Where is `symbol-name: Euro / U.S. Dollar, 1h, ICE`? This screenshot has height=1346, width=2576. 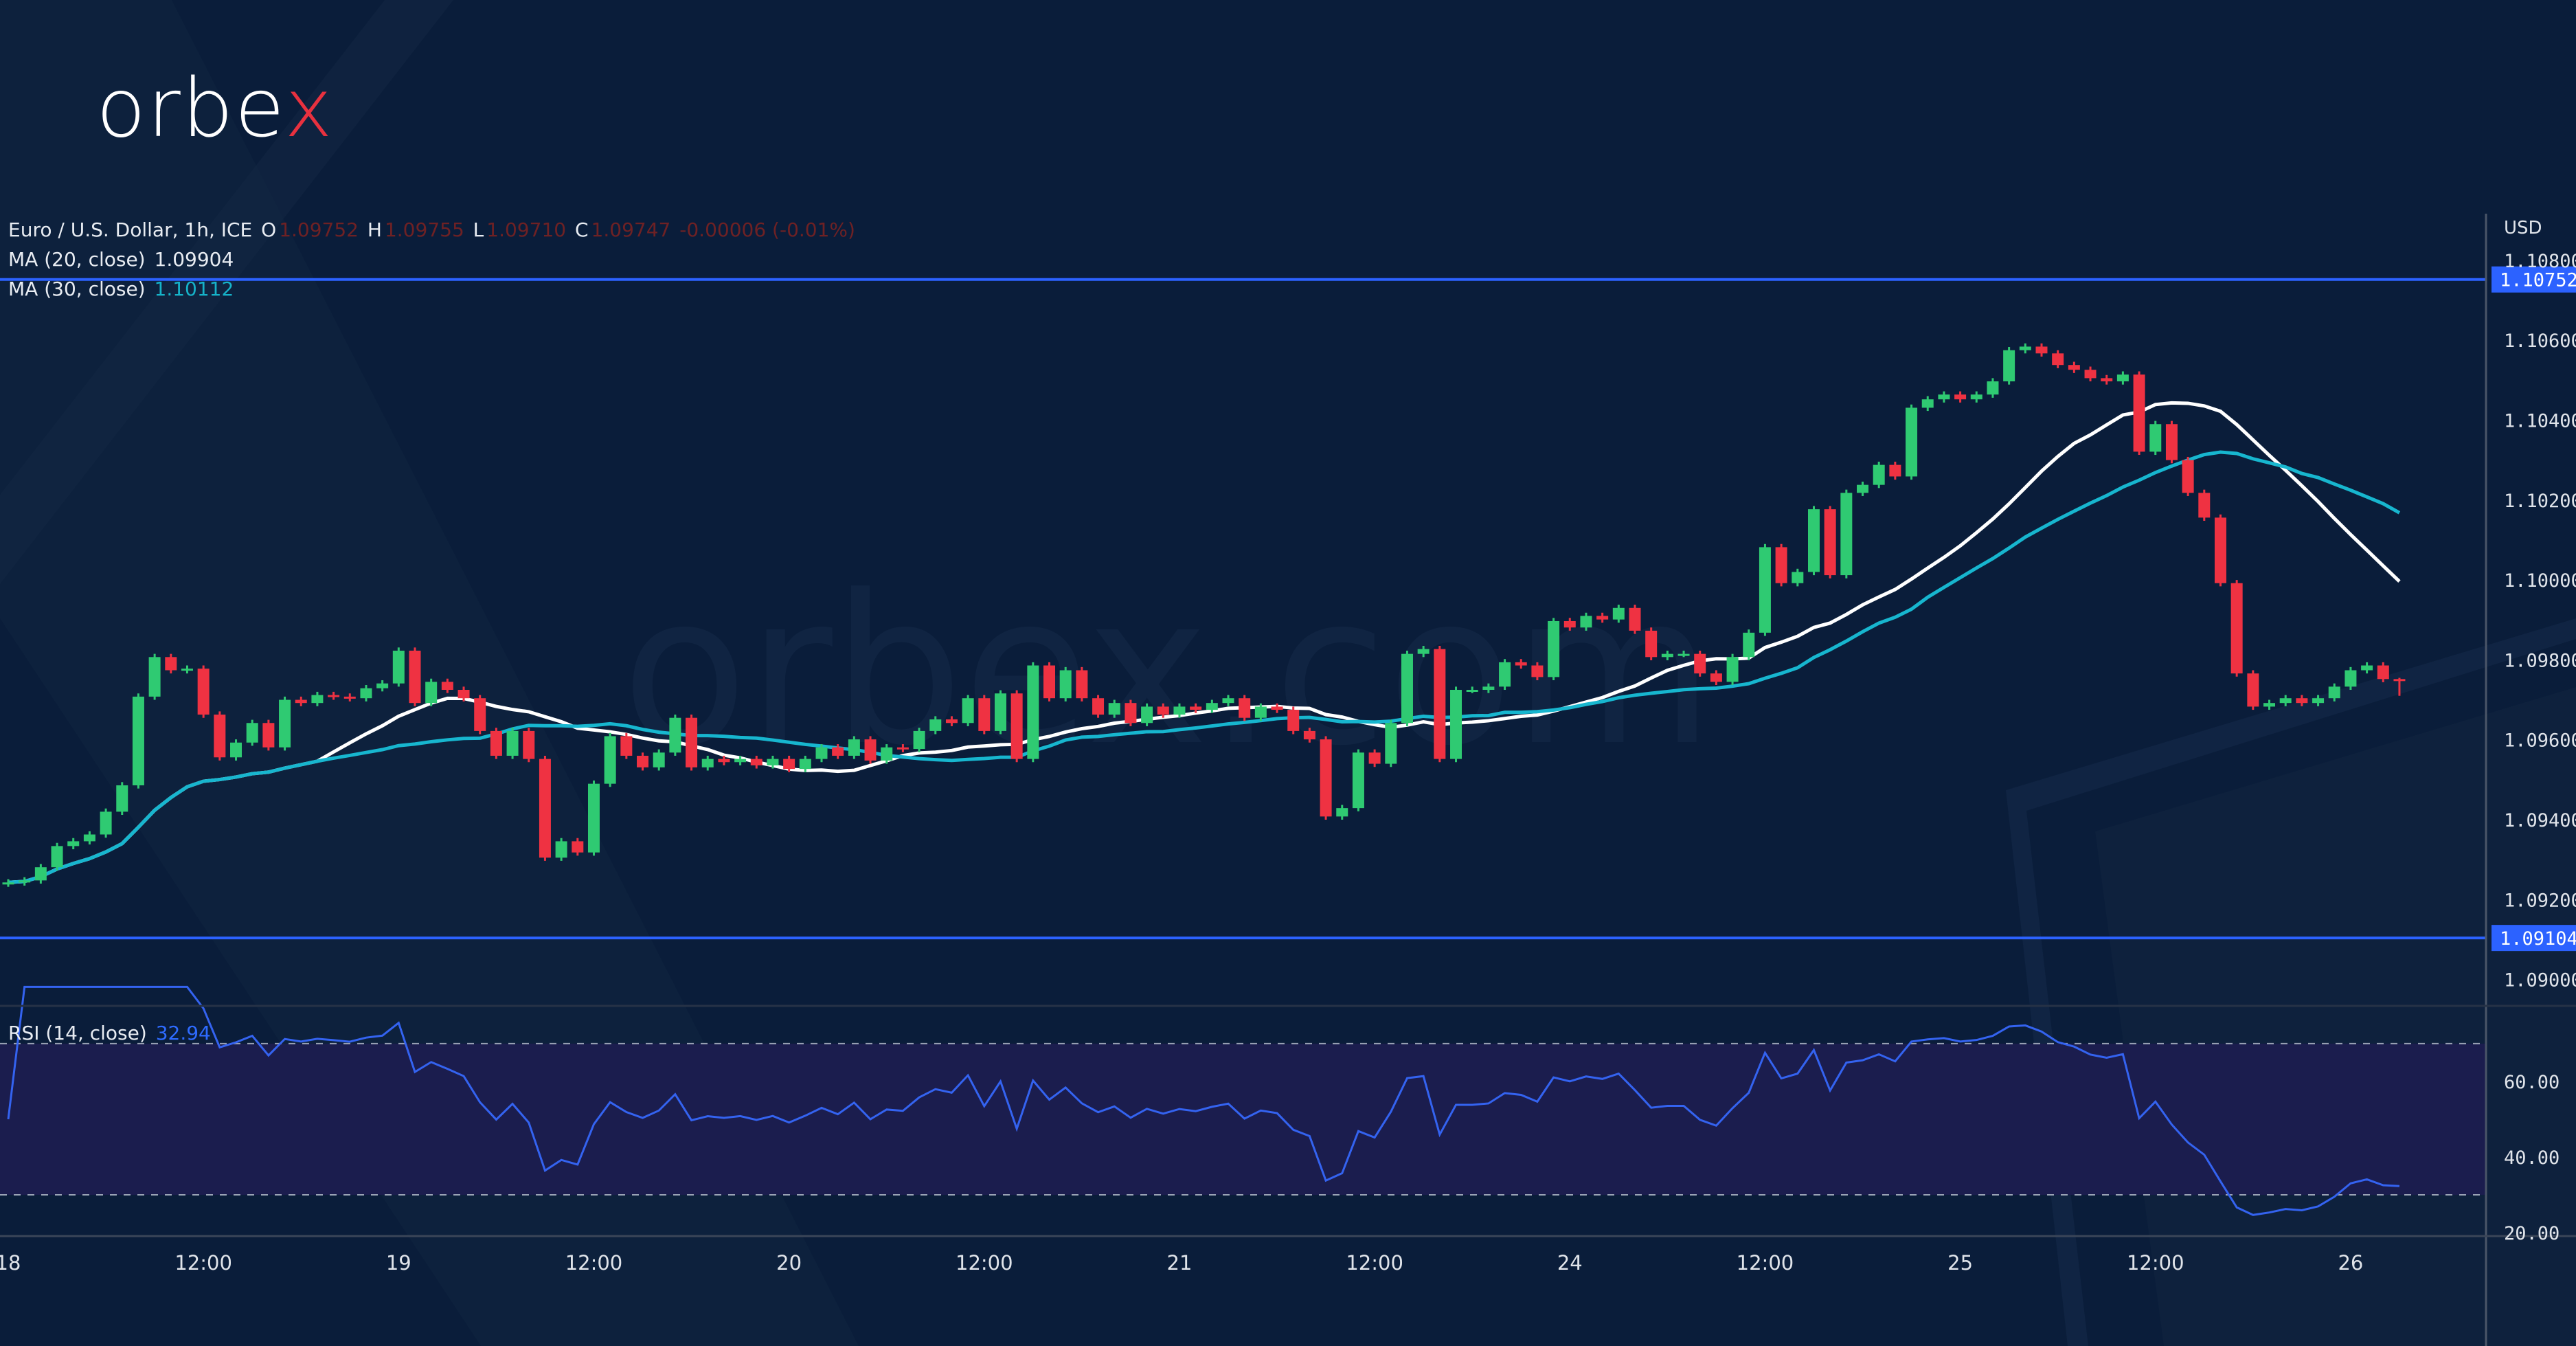
symbol-name: Euro / U.S. Dollar, 1h, ICE is located at coordinates (130, 229).